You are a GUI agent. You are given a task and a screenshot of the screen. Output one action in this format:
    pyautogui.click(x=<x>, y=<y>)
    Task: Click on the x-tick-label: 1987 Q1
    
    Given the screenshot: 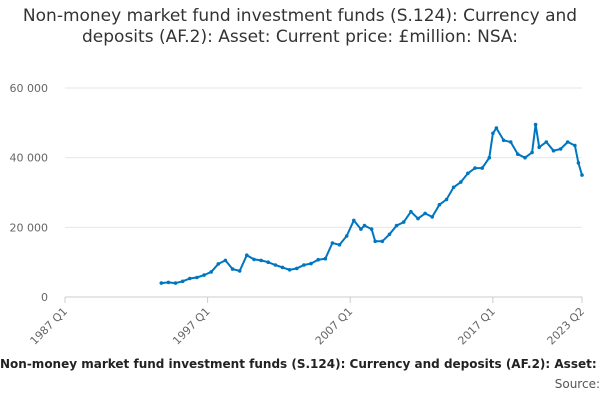 What is the action you would take?
    pyautogui.click(x=49, y=326)
    